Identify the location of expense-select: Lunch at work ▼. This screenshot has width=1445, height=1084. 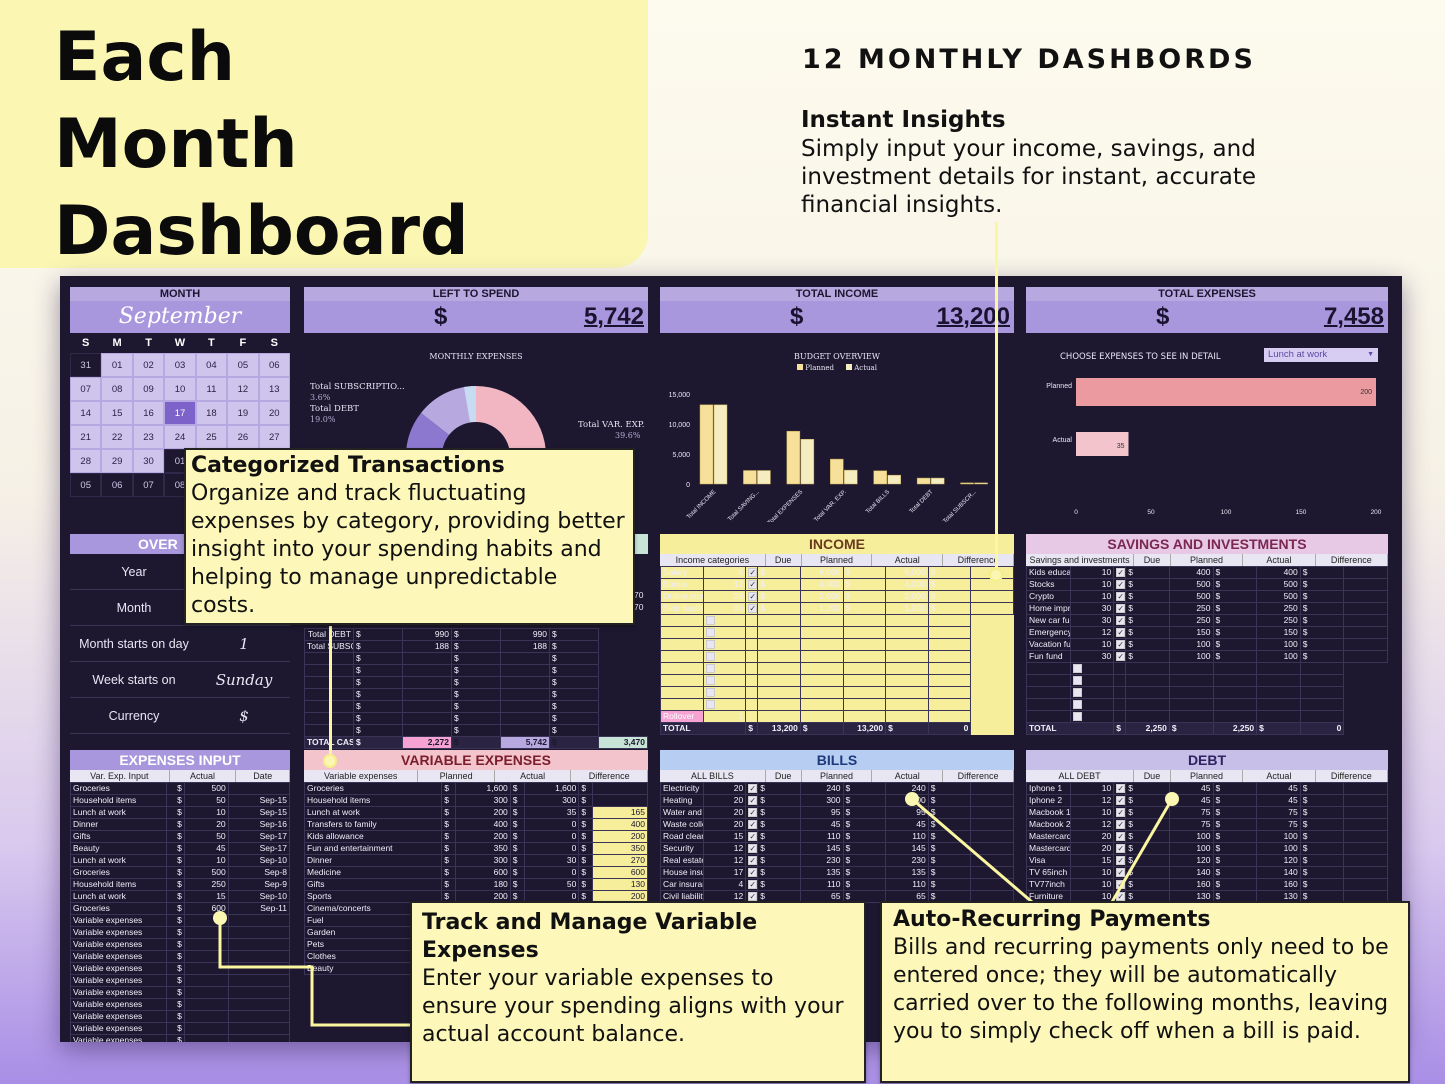
(1321, 355).